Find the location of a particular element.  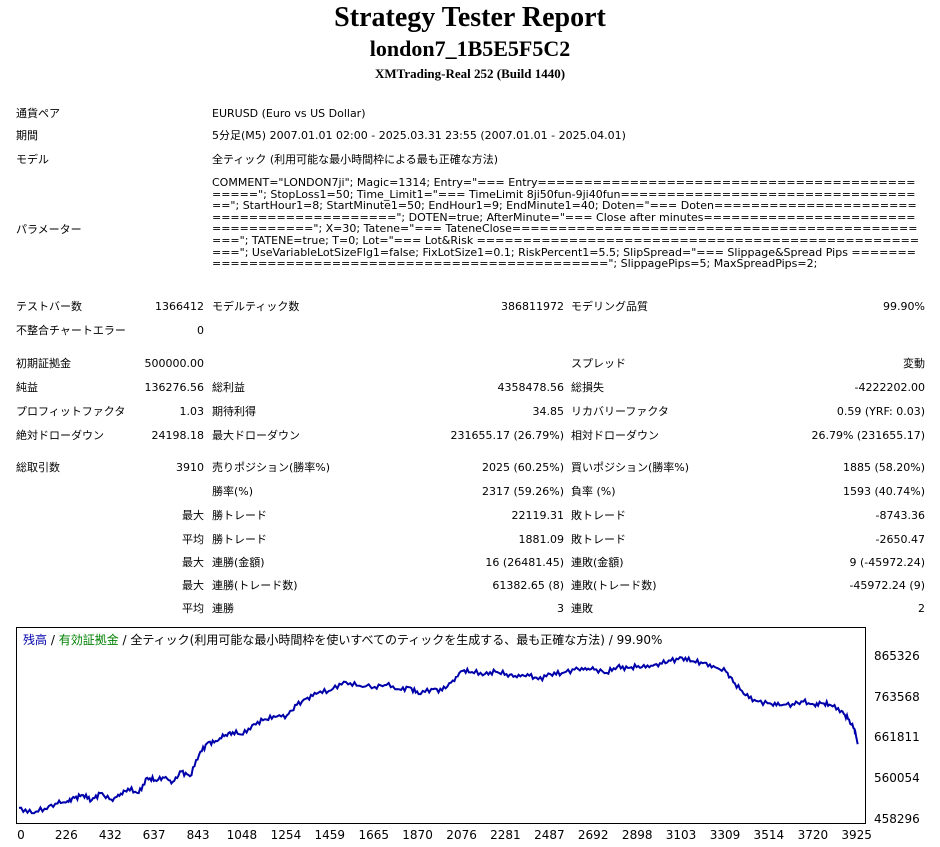

conslosst-value: -45972.24 (9) is located at coordinates (887, 585).